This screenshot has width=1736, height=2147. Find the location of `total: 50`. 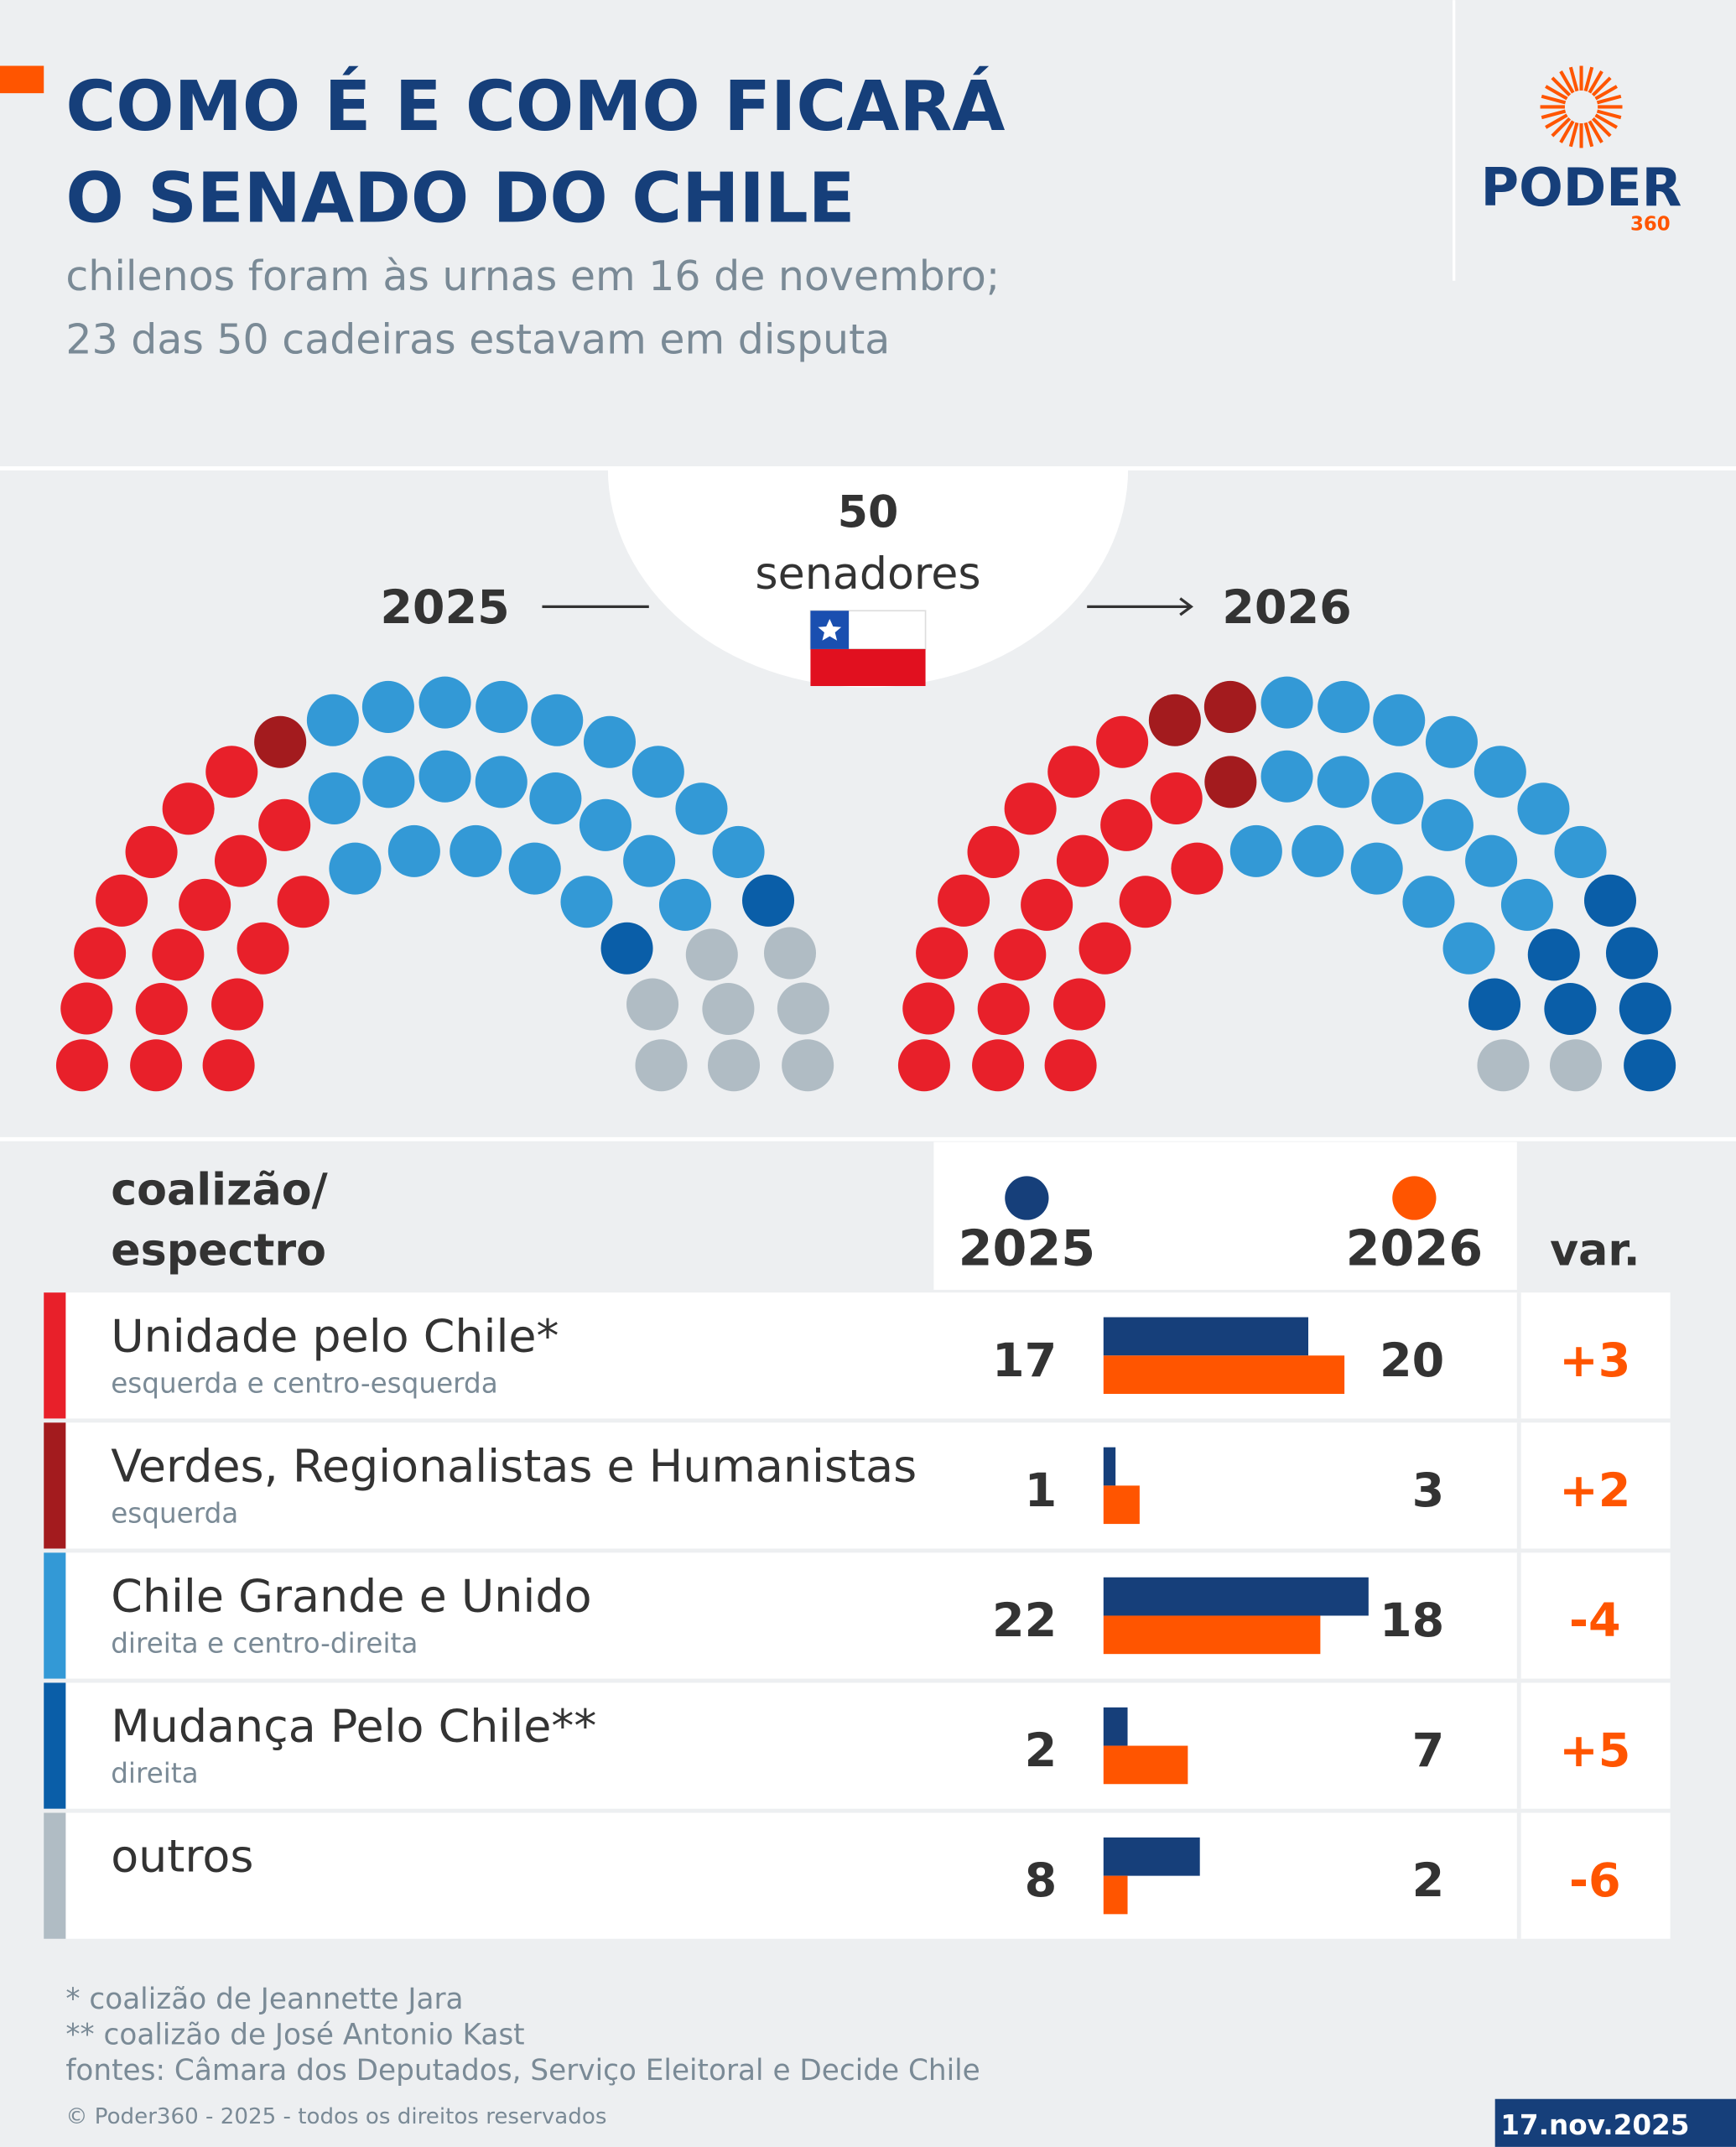

total: 50 is located at coordinates (868, 513).